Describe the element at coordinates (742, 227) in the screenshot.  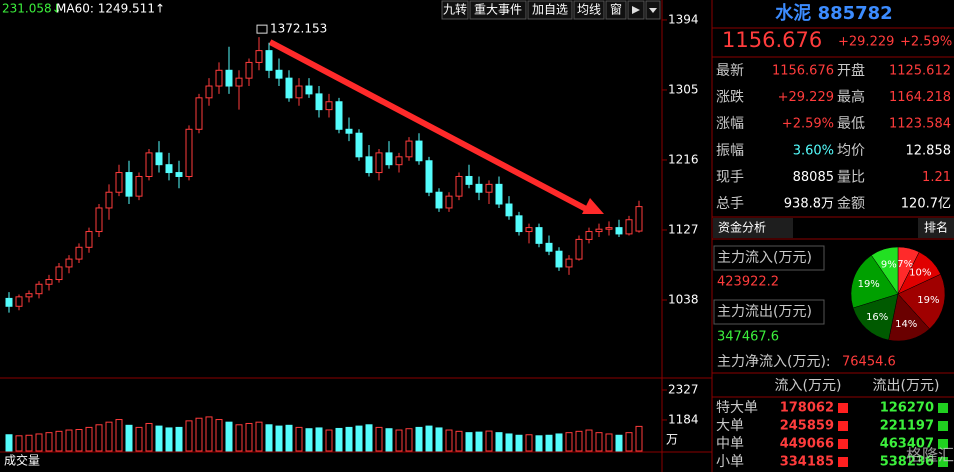
I see `tab: 资金分析` at that location.